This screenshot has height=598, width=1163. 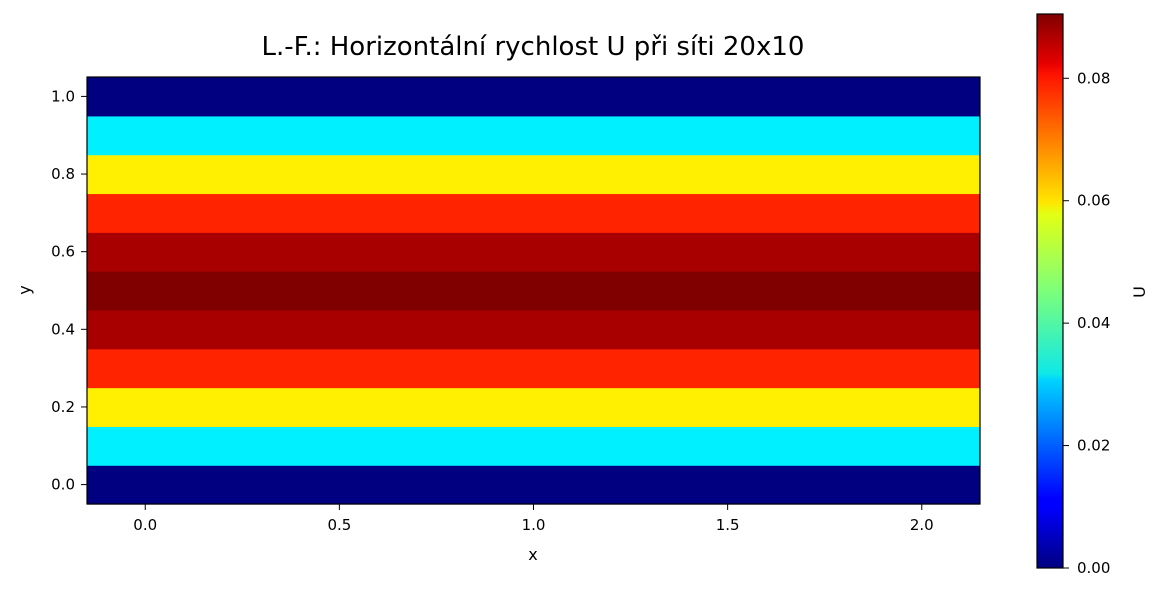 I want to click on colorbar-tick-label: 0.06, so click(x=1093, y=201).